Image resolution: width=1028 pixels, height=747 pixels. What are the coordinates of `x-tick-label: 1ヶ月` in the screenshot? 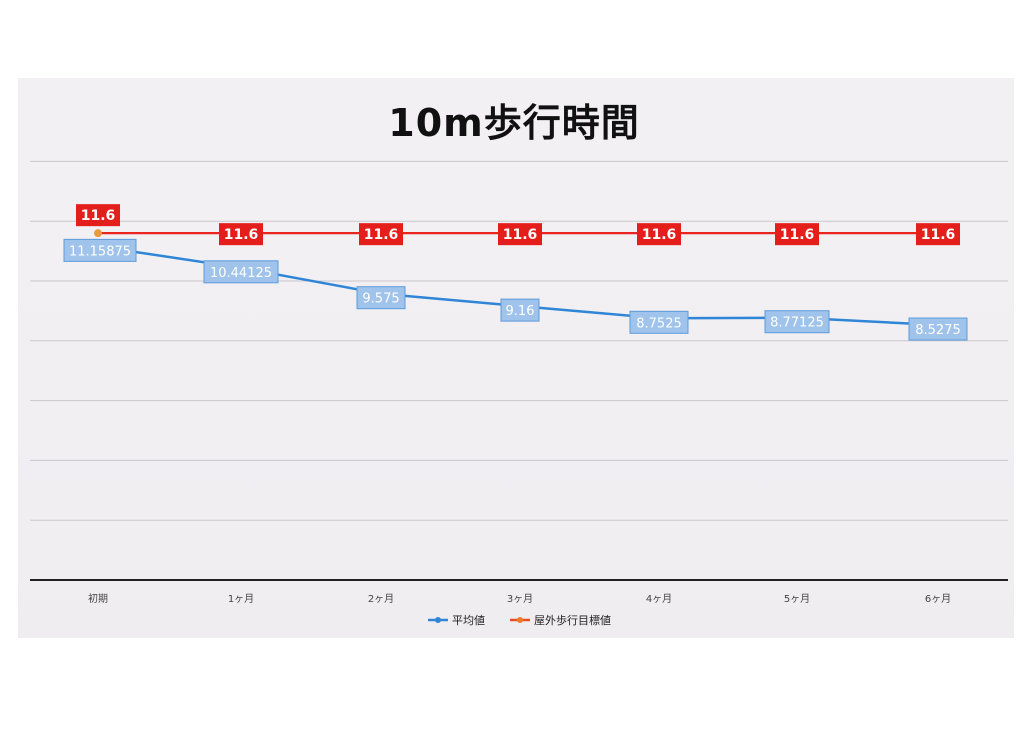 It's located at (241, 599).